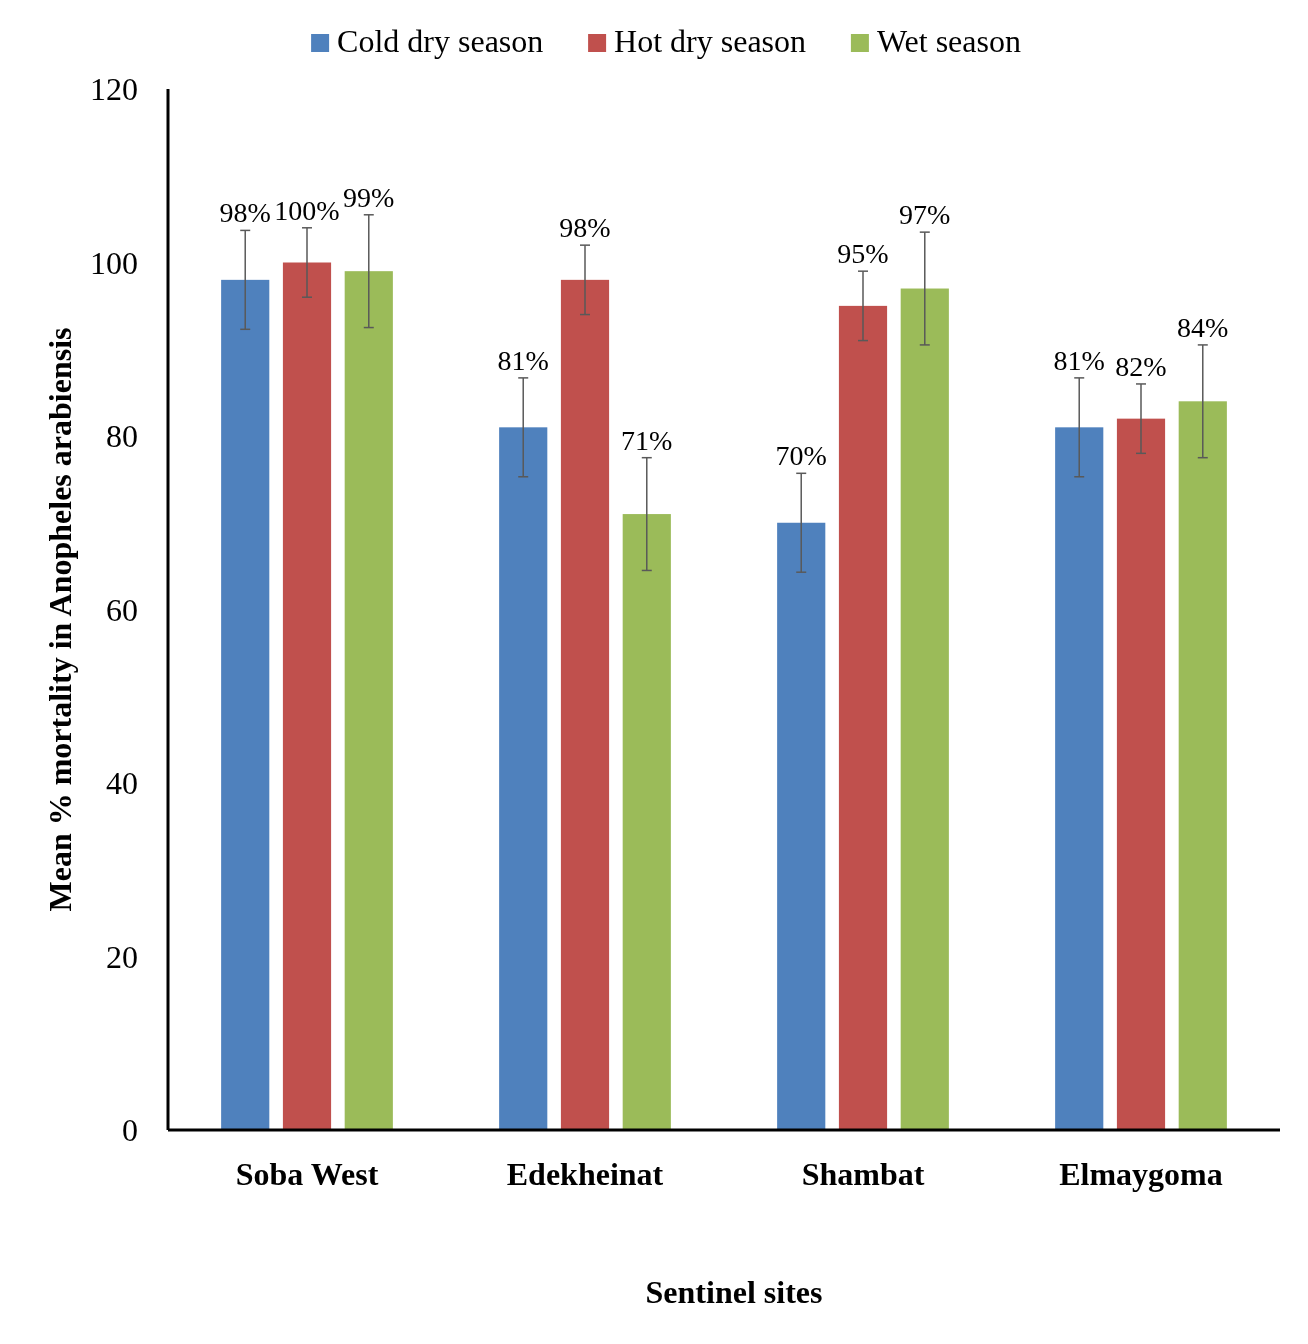  What do you see at coordinates (585, 1174) in the screenshot?
I see `x-tick-label: Edekheinat` at bounding box center [585, 1174].